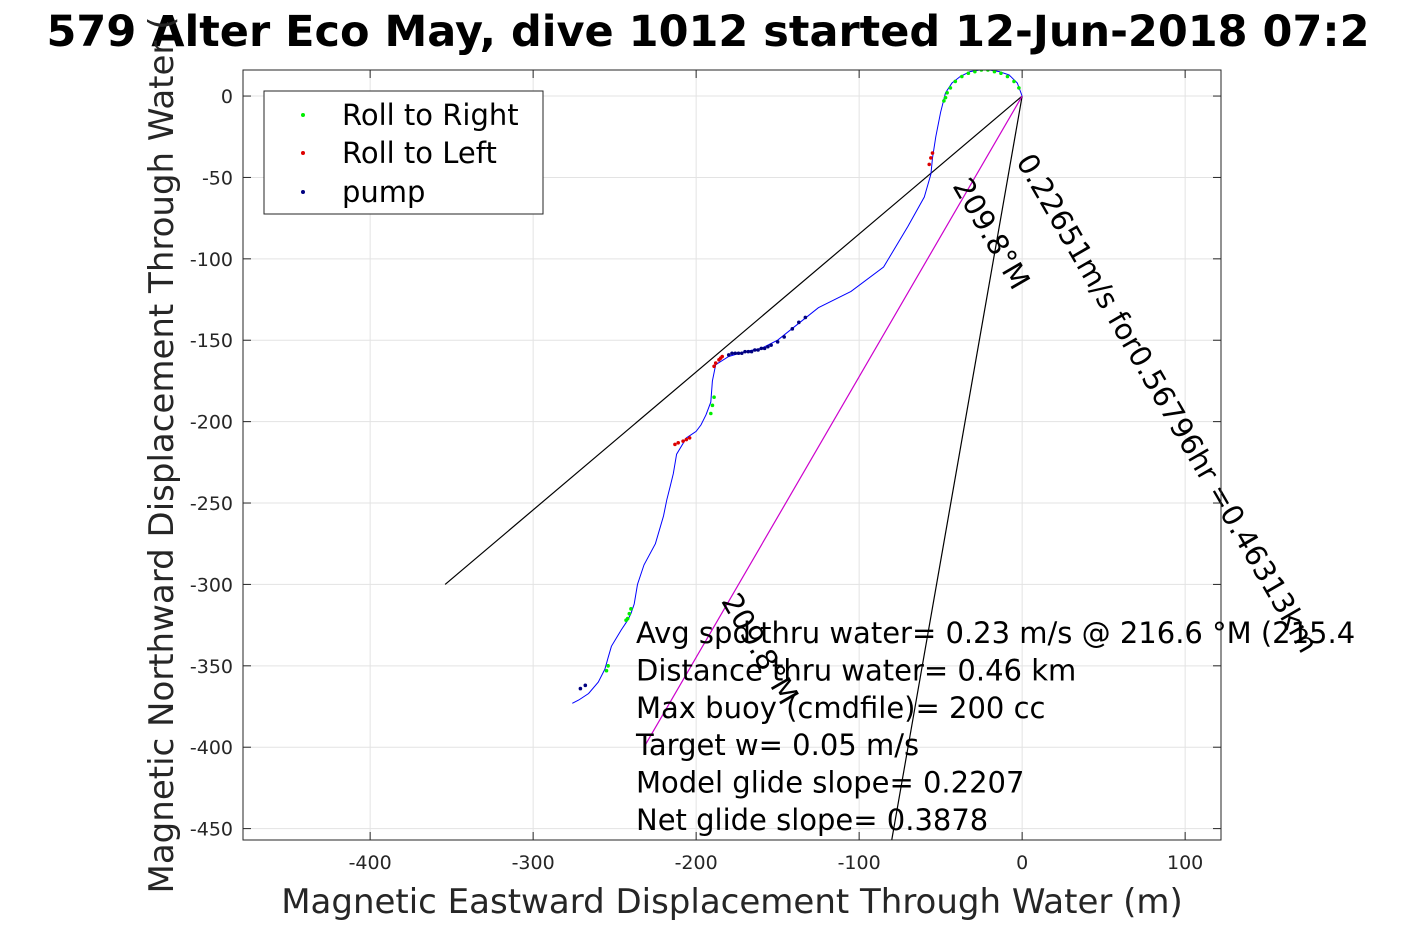  Describe the element at coordinates (840, 708) in the screenshot. I see `annotation-line: Max buoy (cmdfile)= 200 cc` at that location.